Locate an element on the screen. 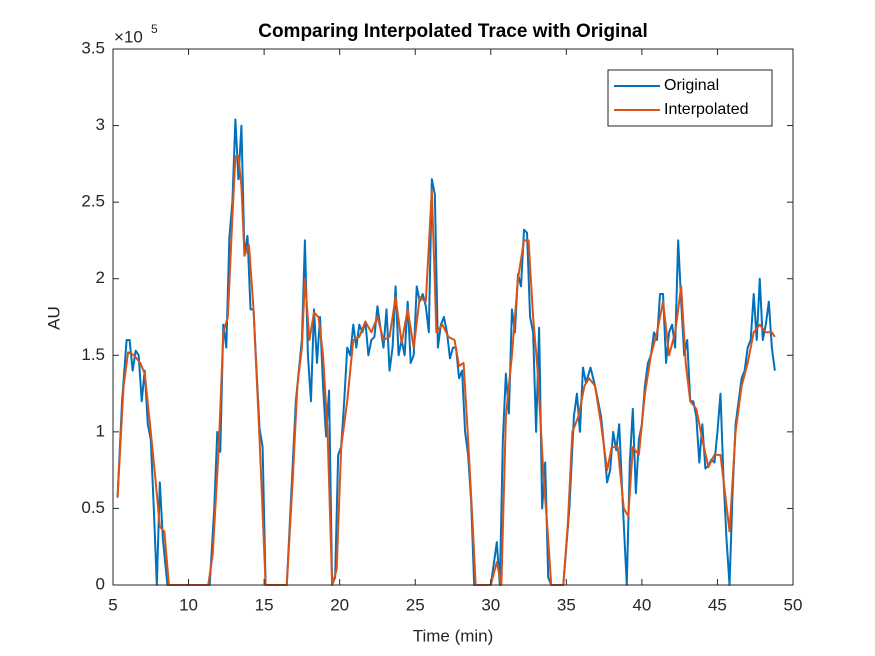 The image size is (875, 656). y-tick-label: 1 is located at coordinates (100, 430).